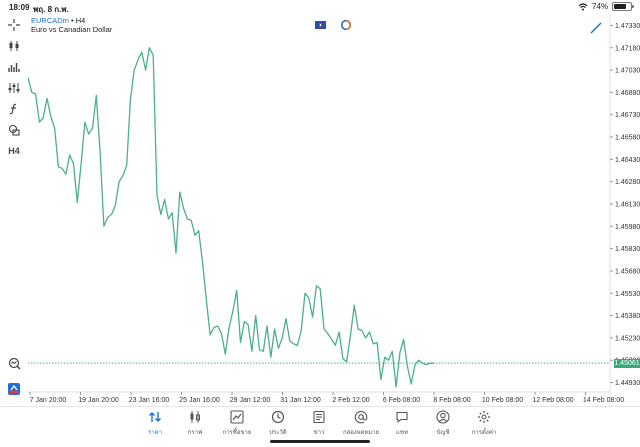 Image resolution: width=640 pixels, height=447 pixels. Describe the element at coordinates (627, 294) in the screenshot. I see `price-tick-label: 1.45530` at that location.